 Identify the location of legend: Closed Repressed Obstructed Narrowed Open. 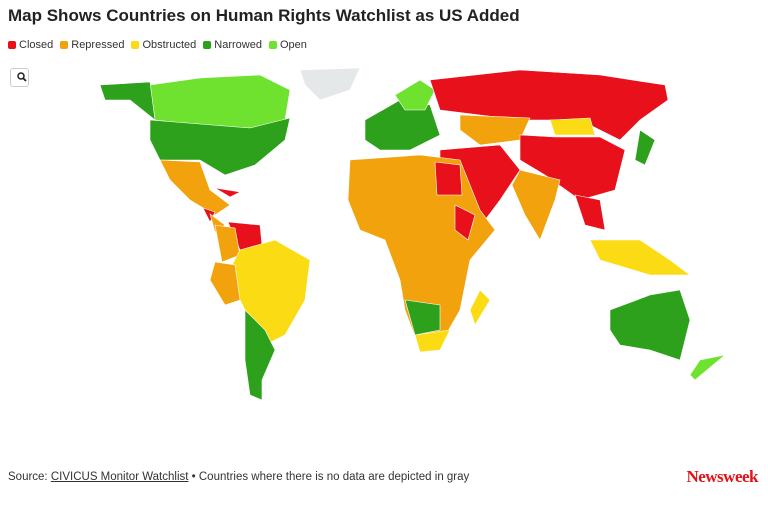
(157, 45).